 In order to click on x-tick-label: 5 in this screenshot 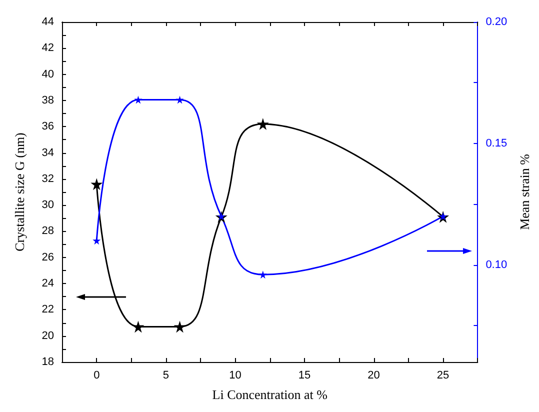, I will do `click(165, 376)`.